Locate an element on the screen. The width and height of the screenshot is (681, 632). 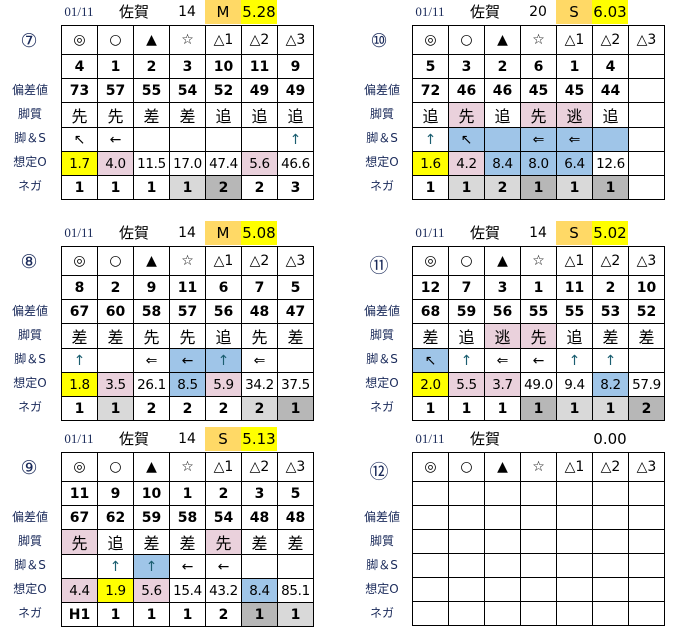
race-number: ⑦ is located at coordinates (29, 41).